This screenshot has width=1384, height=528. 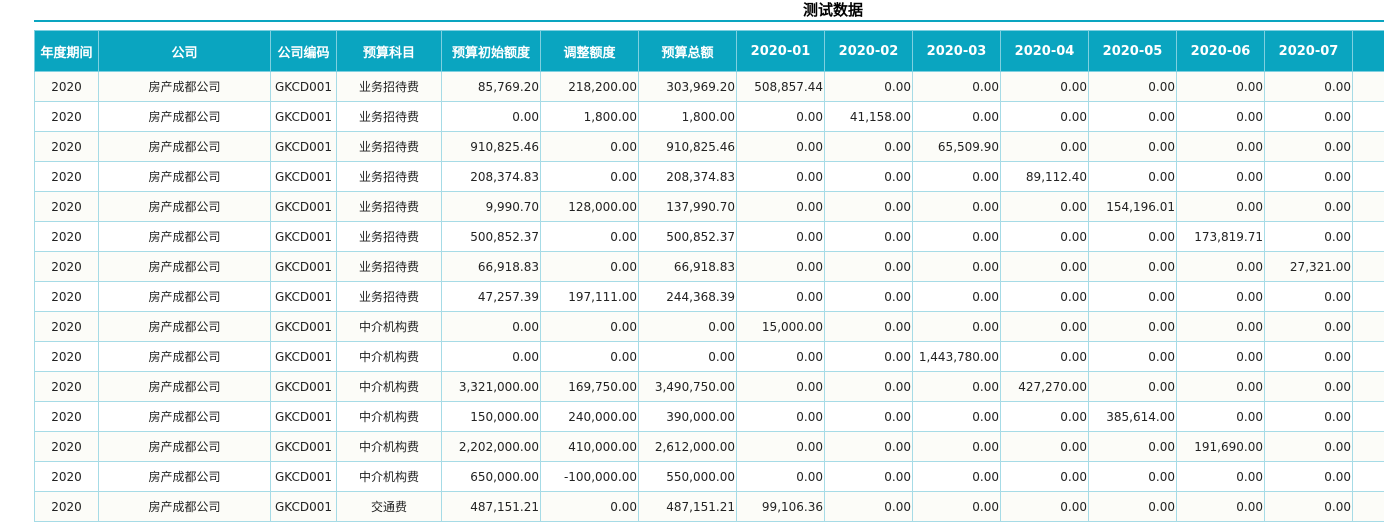 I want to click on table-cell: 137,990.70, so click(x=687, y=206).